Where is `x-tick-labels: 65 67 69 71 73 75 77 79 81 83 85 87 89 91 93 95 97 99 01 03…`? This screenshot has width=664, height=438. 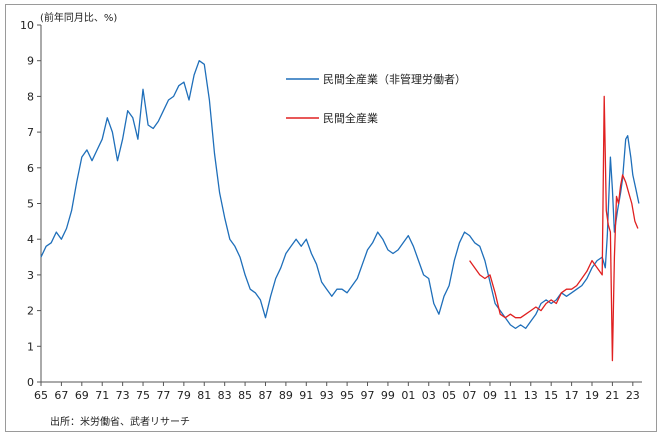
x-tick-labels: 65 67 69 71 73 75 77 79 81 83 85 87 89 91 93 95 97 99 01 03… is located at coordinates (337, 392).